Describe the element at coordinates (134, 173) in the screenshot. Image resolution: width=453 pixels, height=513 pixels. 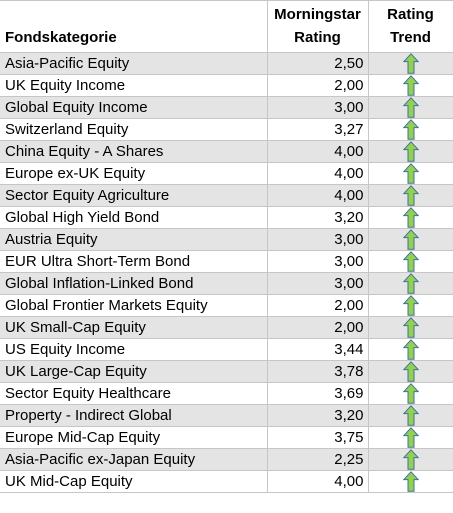
I see `category-cell: Europe ex-UK Equity` at that location.